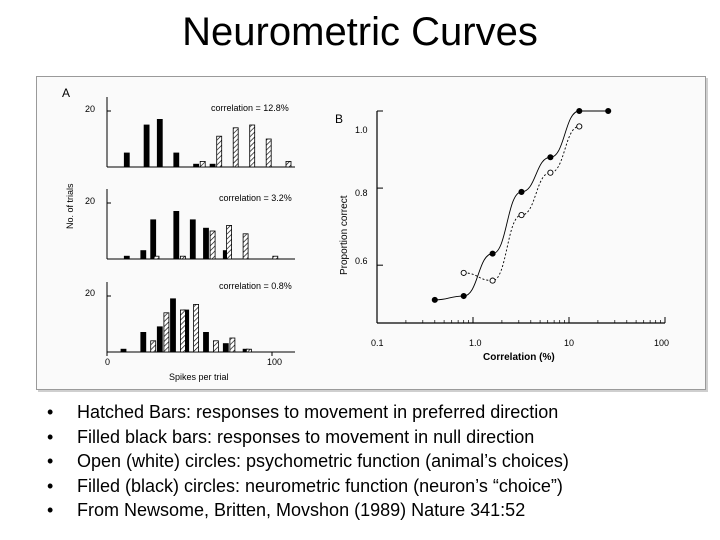 Image resolution: width=720 pixels, height=540 pixels. What do you see at coordinates (200, 226) in the screenshot?
I see `panel-a-plot` at bounding box center [200, 226].